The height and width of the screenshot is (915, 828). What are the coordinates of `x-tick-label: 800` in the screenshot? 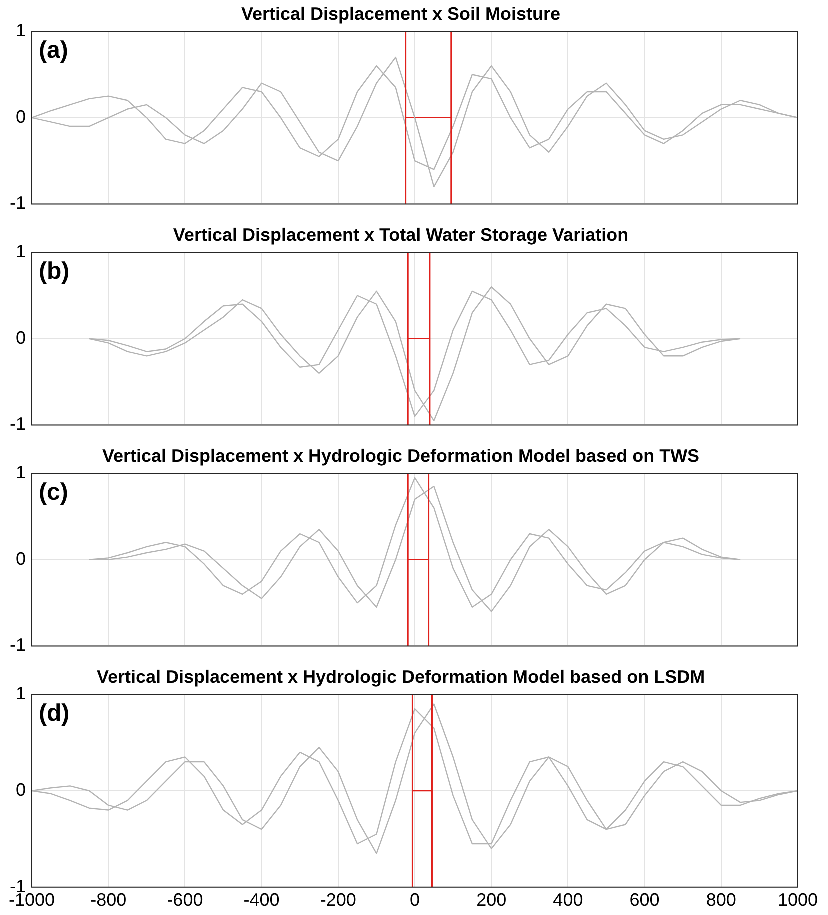 It's located at (721, 900).